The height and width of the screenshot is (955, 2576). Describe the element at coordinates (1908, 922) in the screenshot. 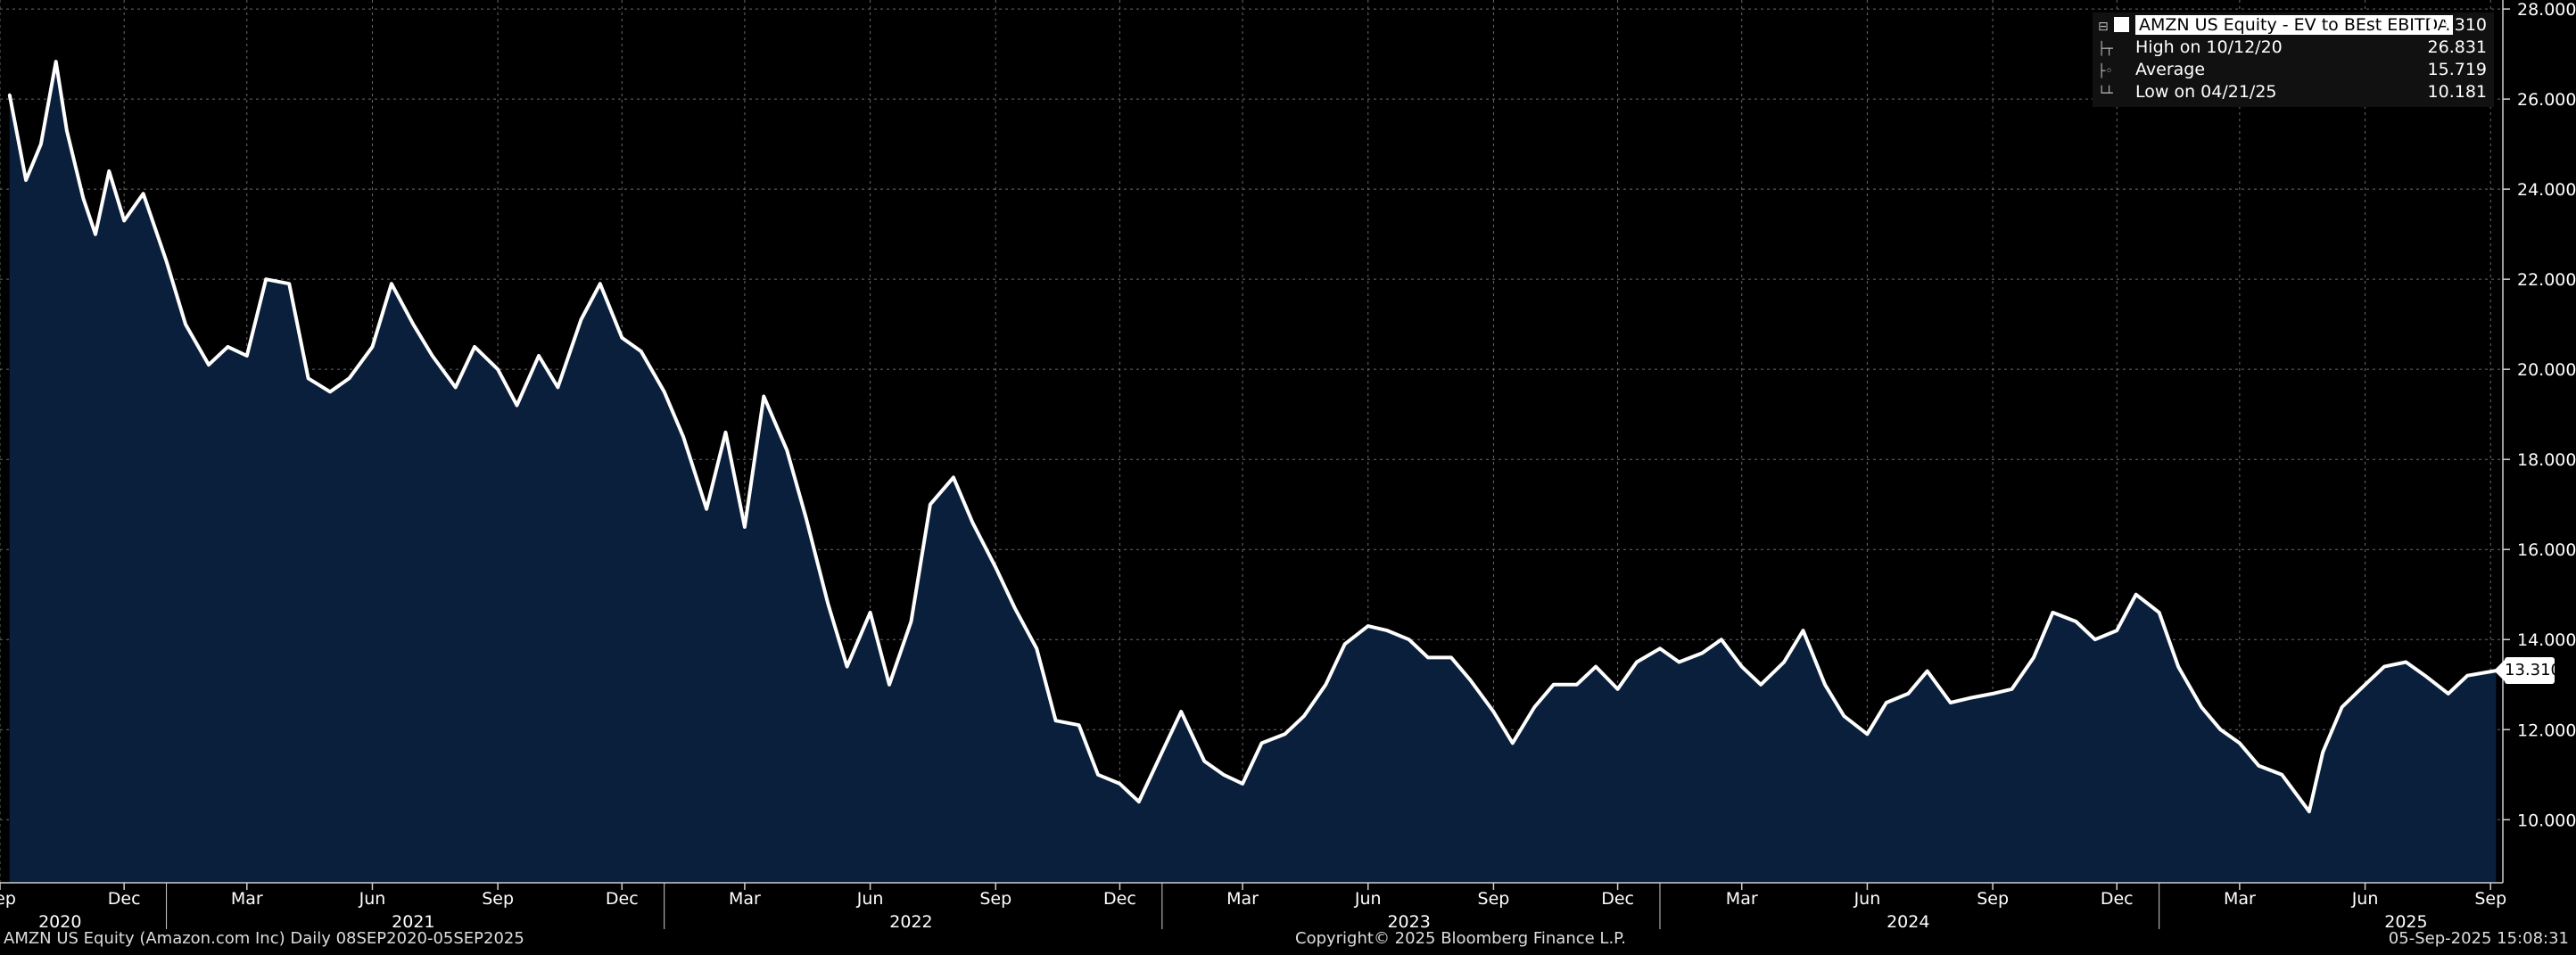

I see `x-year-label: 2024` at that location.